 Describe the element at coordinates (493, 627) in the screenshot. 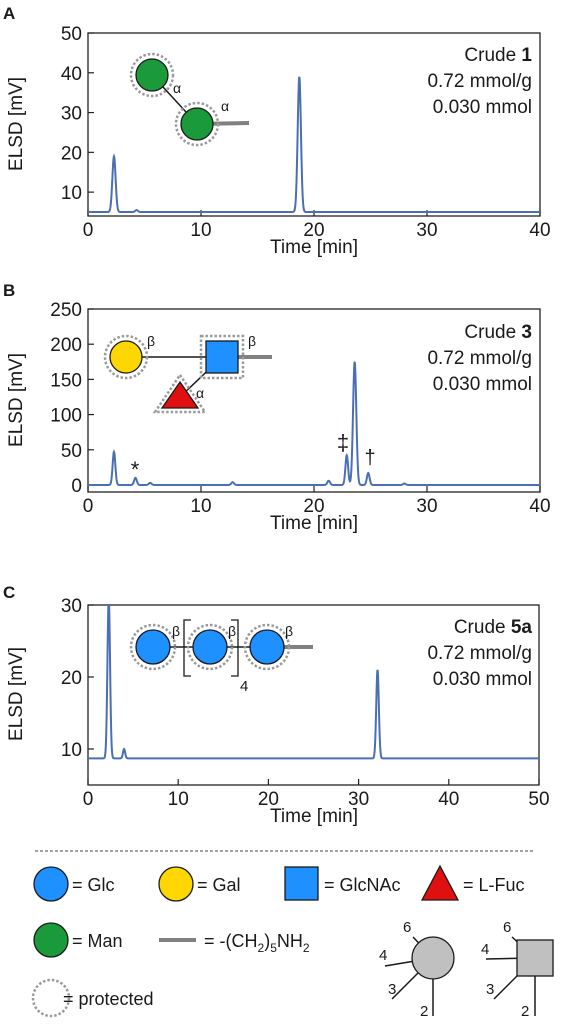

I see `crude-label-c: Crude 5a` at that location.